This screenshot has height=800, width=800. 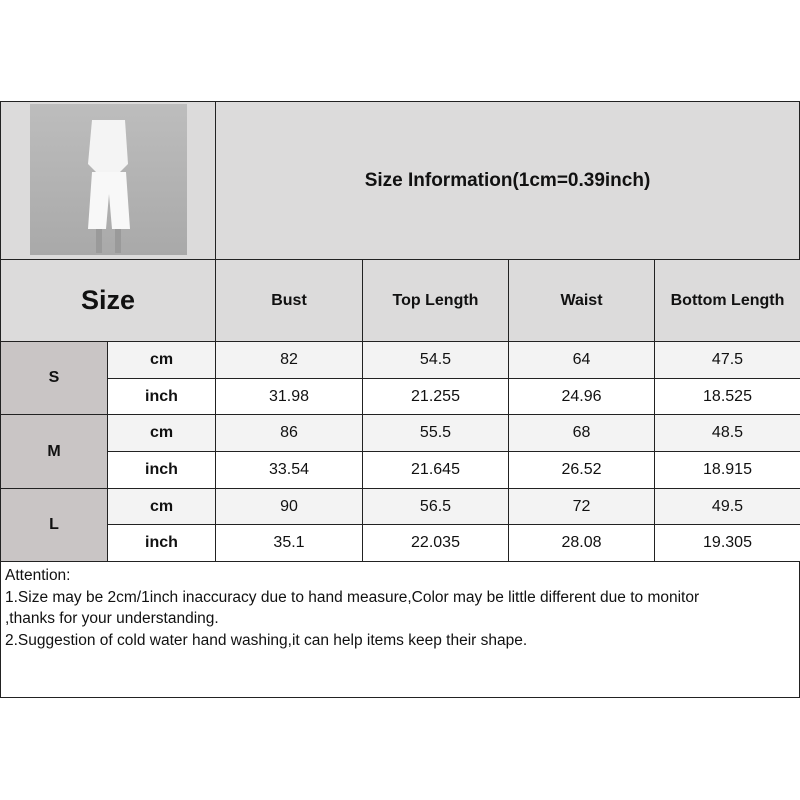 I want to click on table-cell: 56.5, so click(x=435, y=506).